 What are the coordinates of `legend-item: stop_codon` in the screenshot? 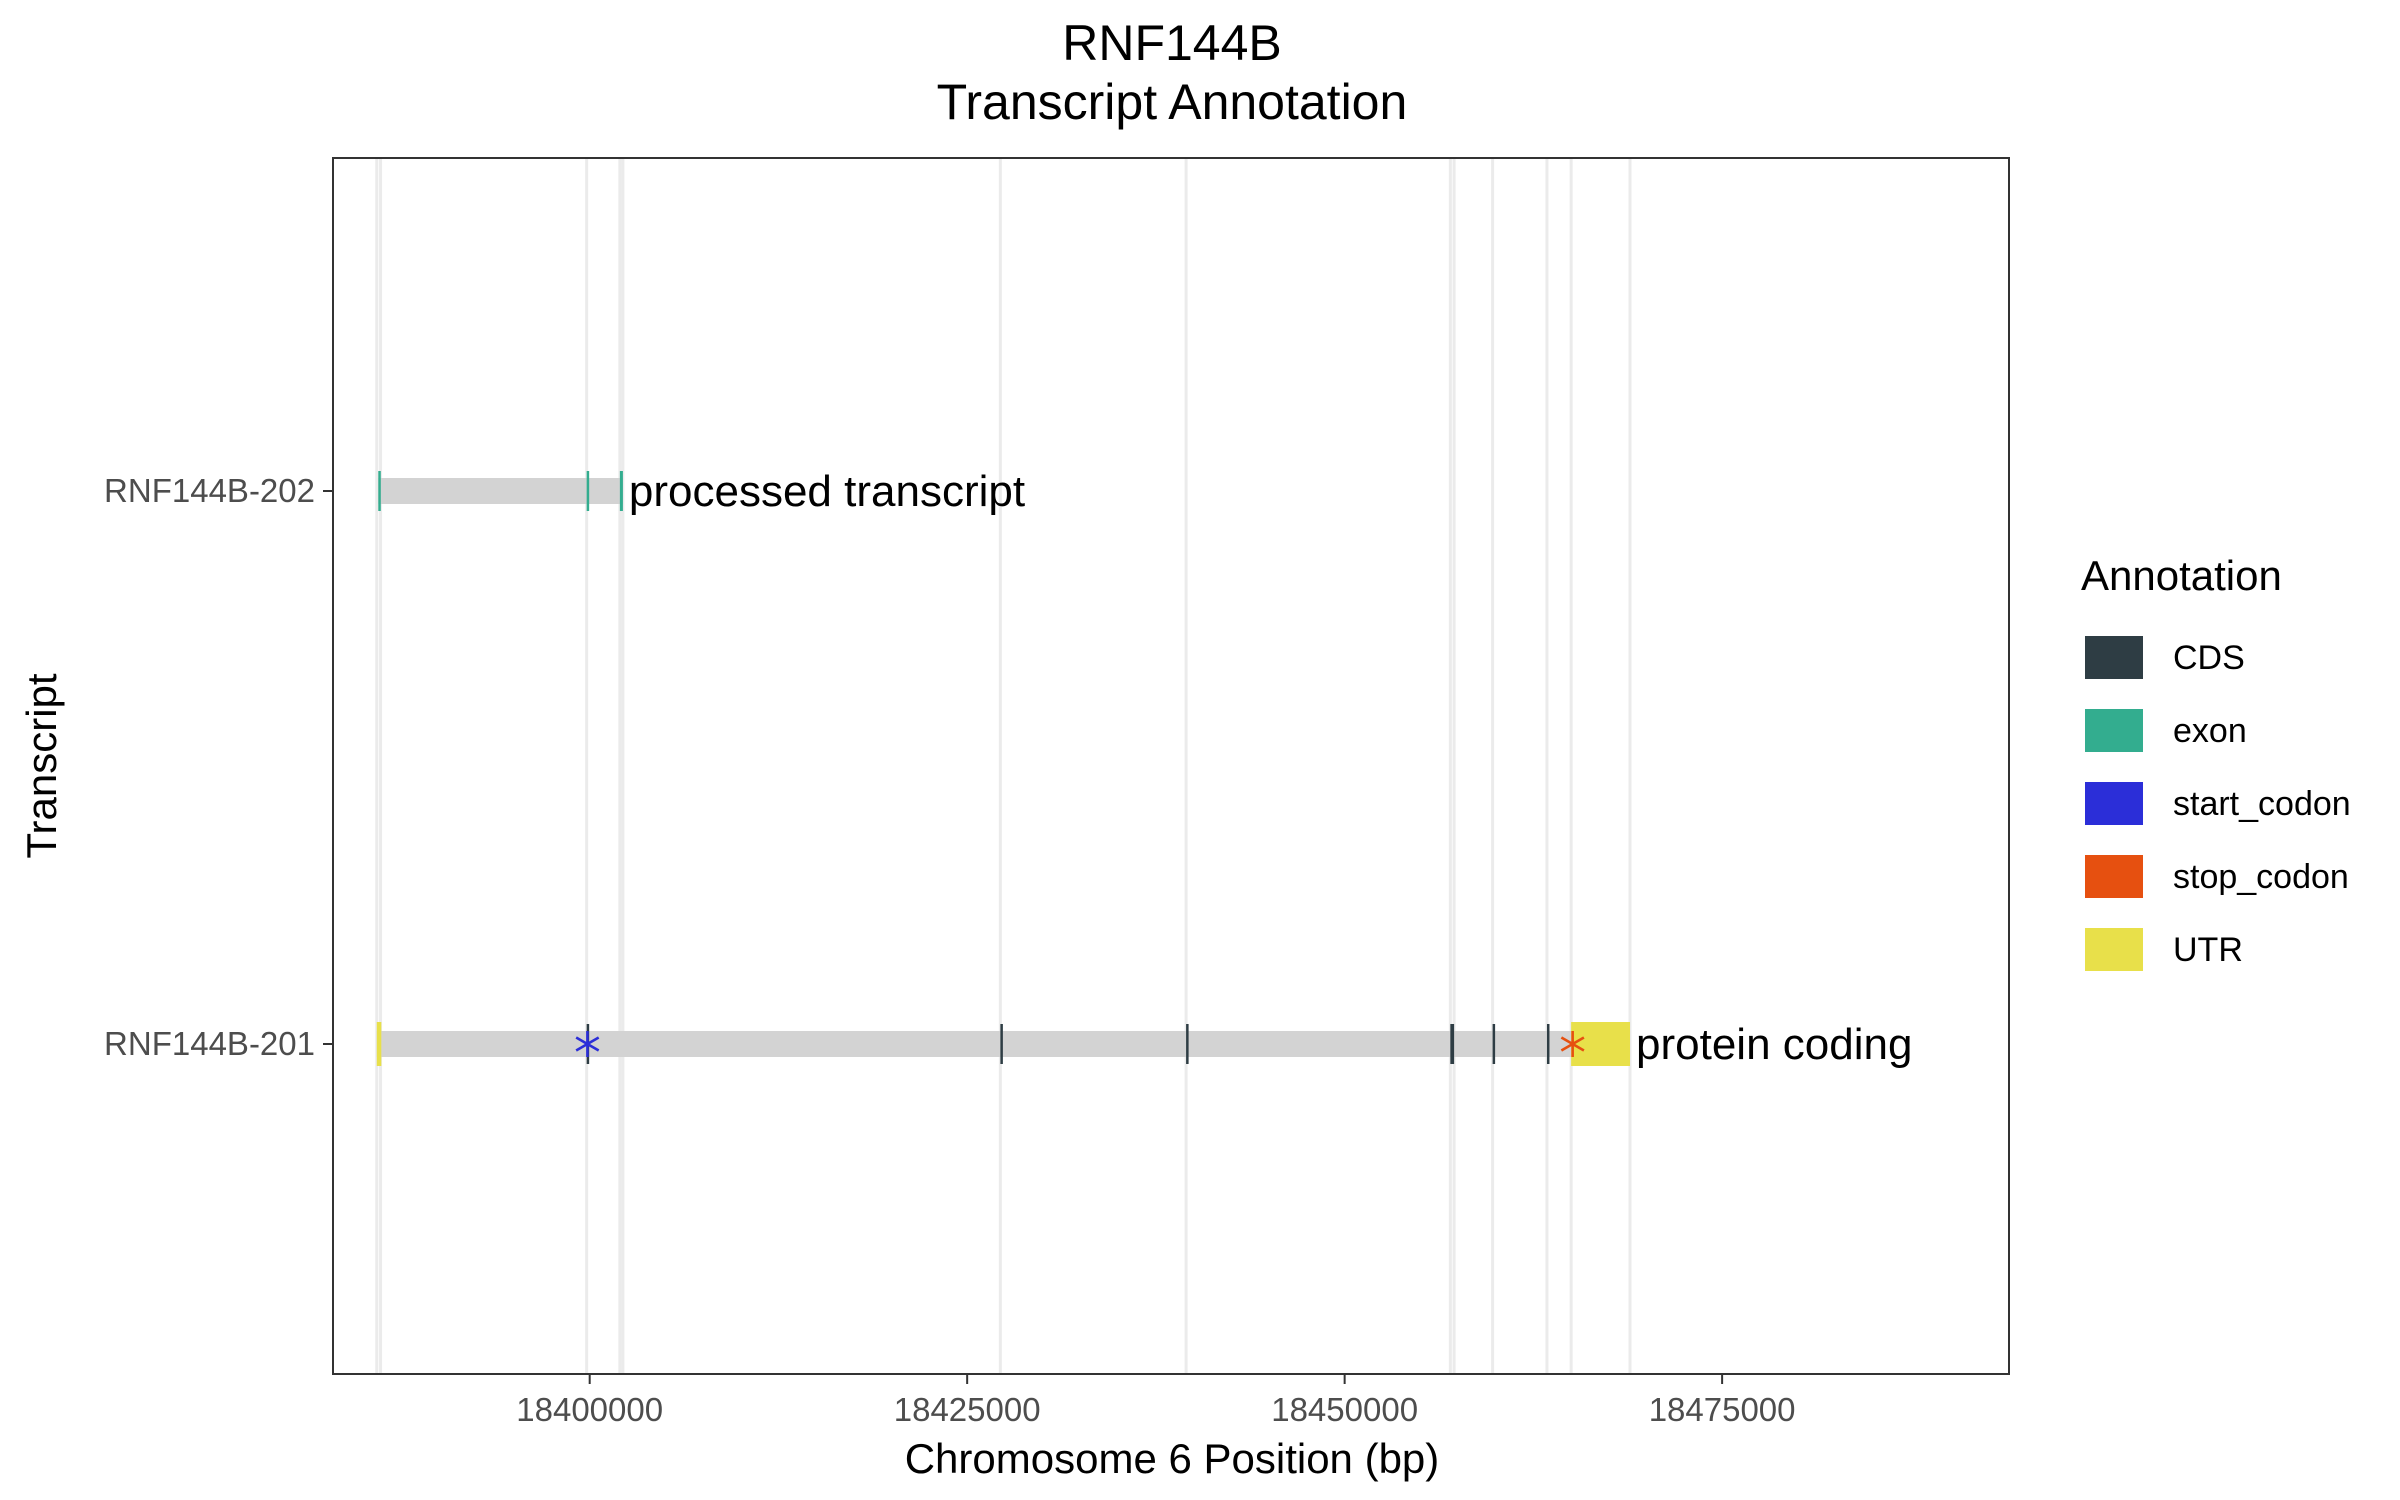 It's located at (2217, 876).